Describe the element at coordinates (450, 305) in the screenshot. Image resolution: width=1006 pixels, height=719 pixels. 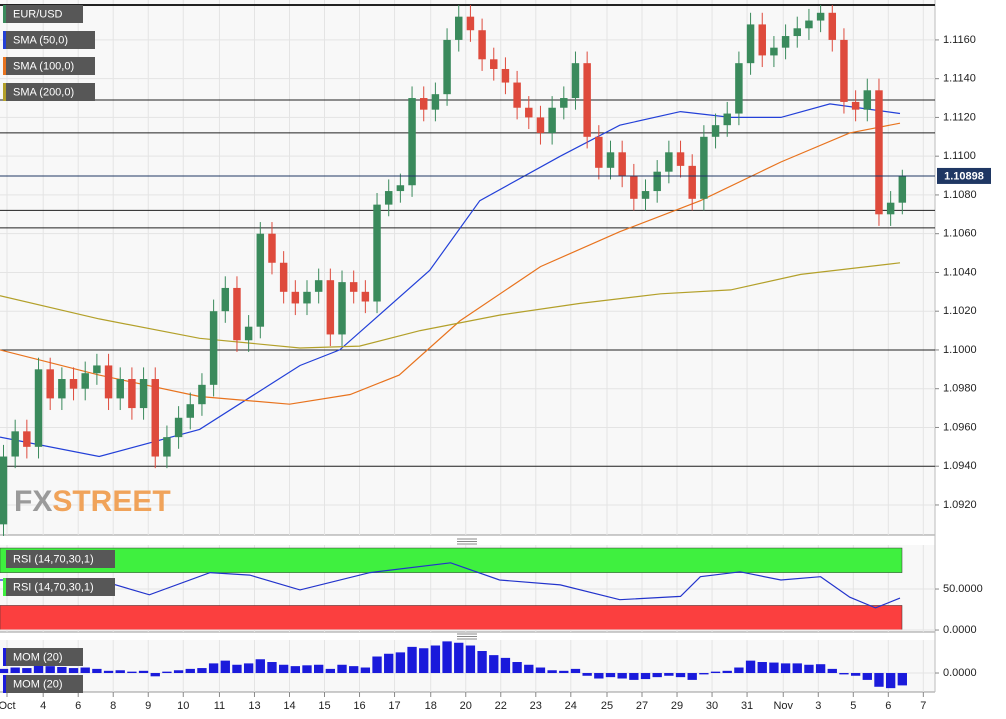
I see `sma-line` at that location.